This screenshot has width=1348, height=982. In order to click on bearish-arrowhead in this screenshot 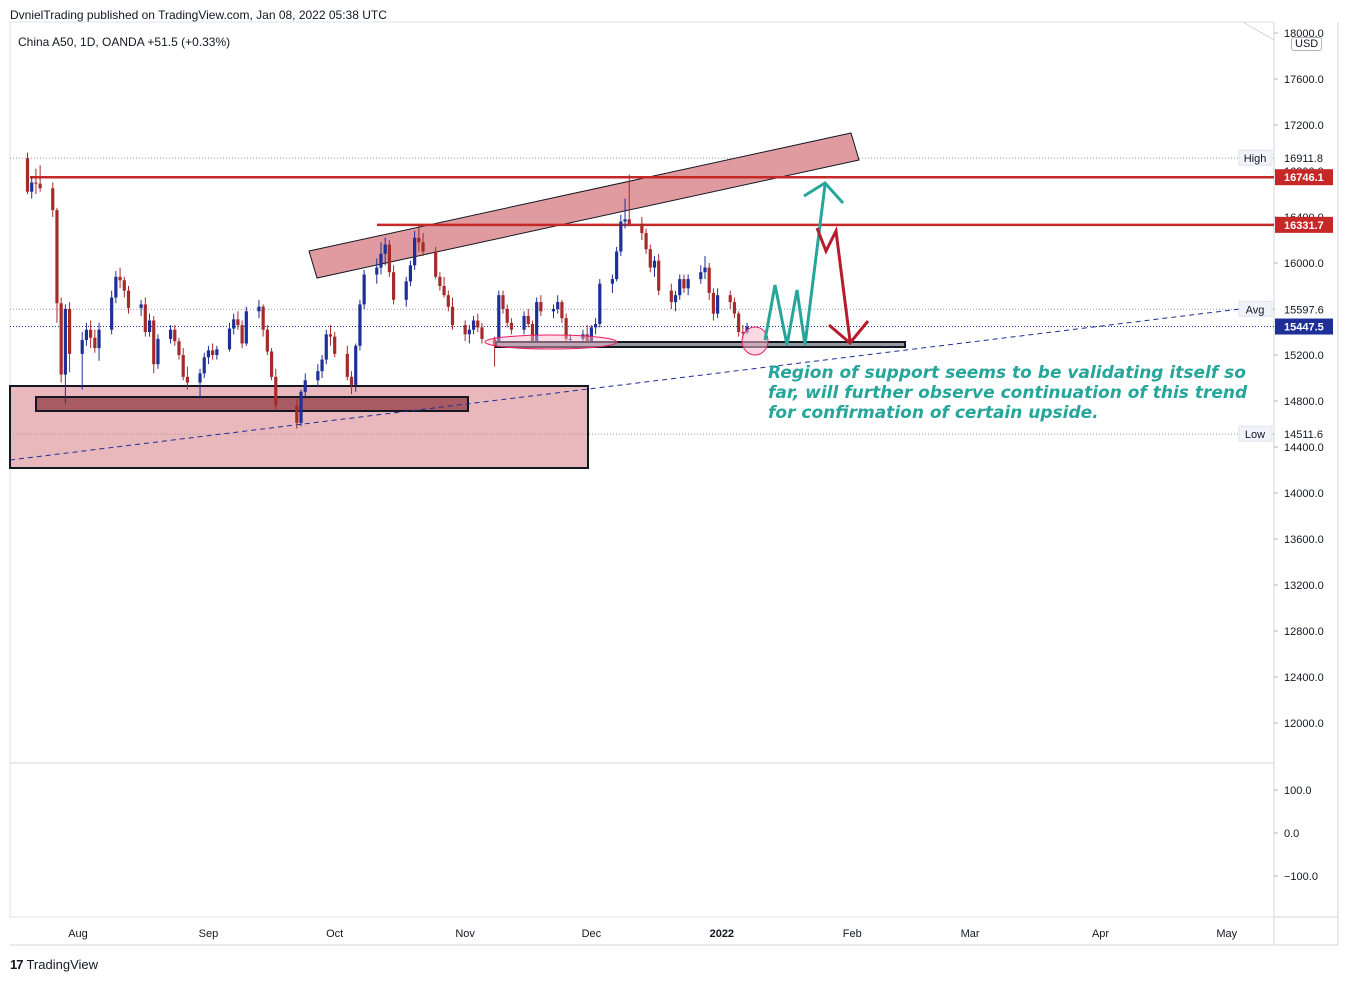, I will do `click(849, 333)`.